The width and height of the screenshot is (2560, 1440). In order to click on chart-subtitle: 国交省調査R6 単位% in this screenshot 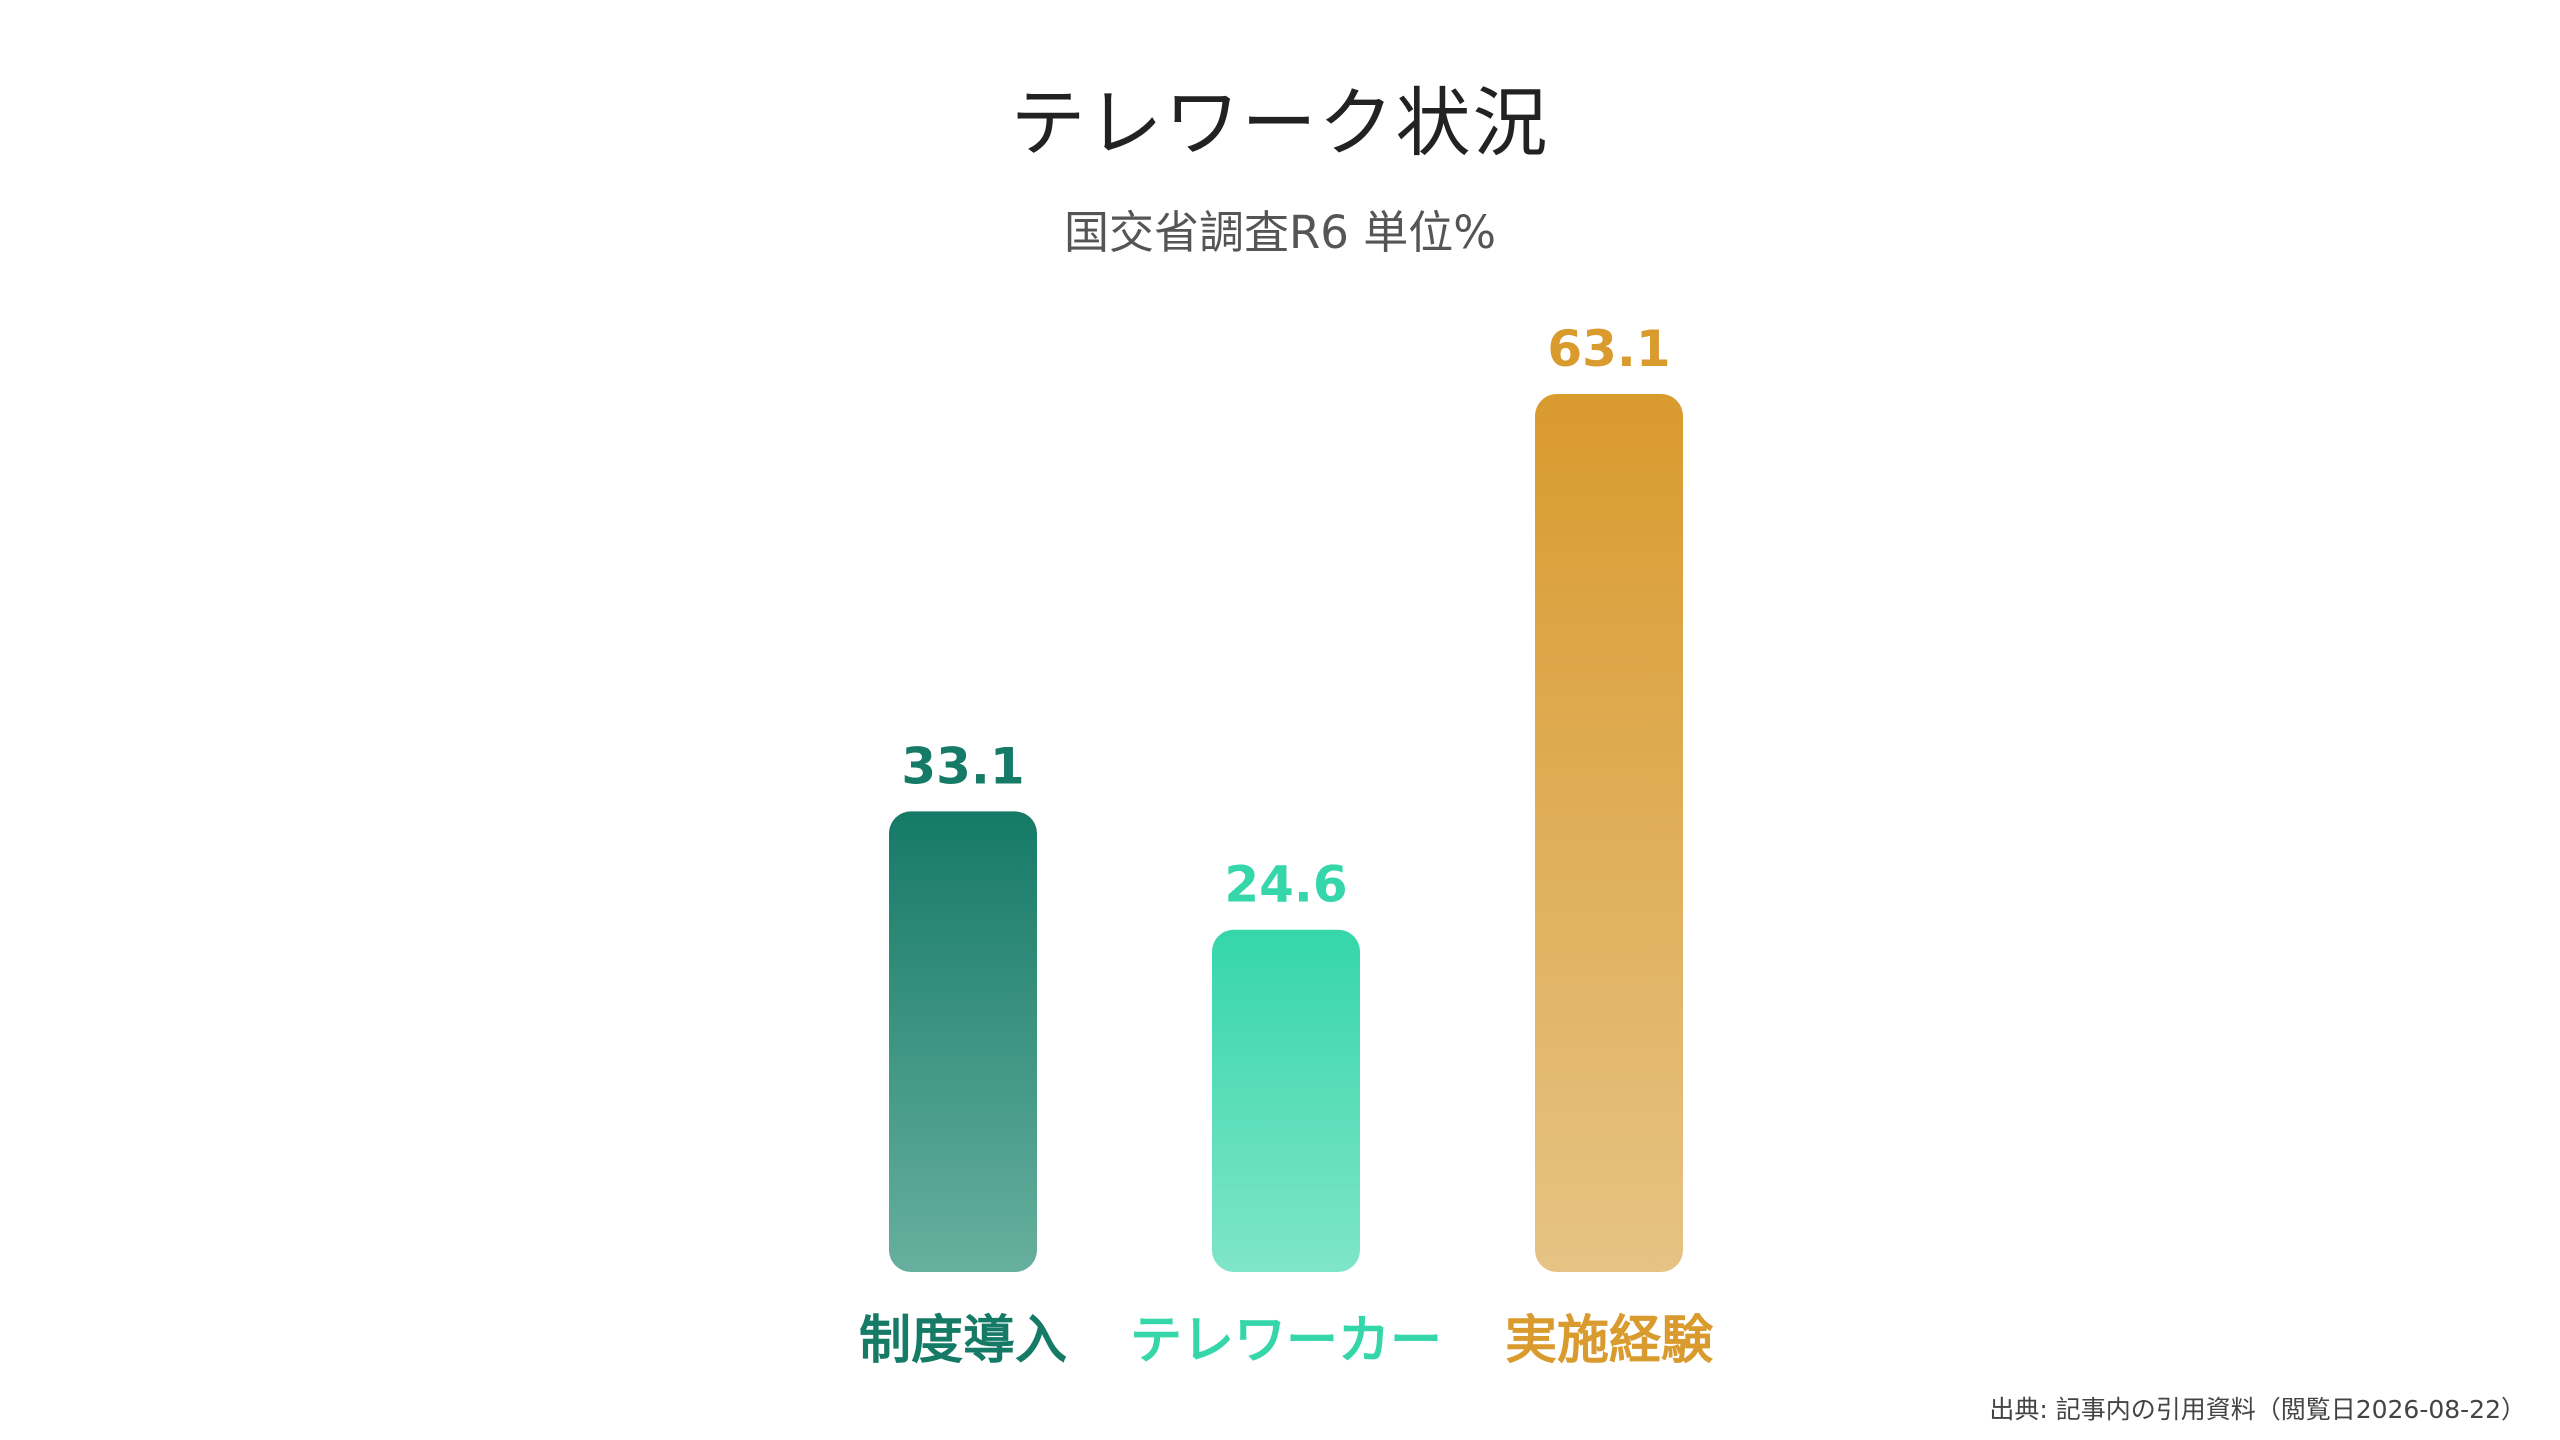, I will do `click(1280, 232)`.